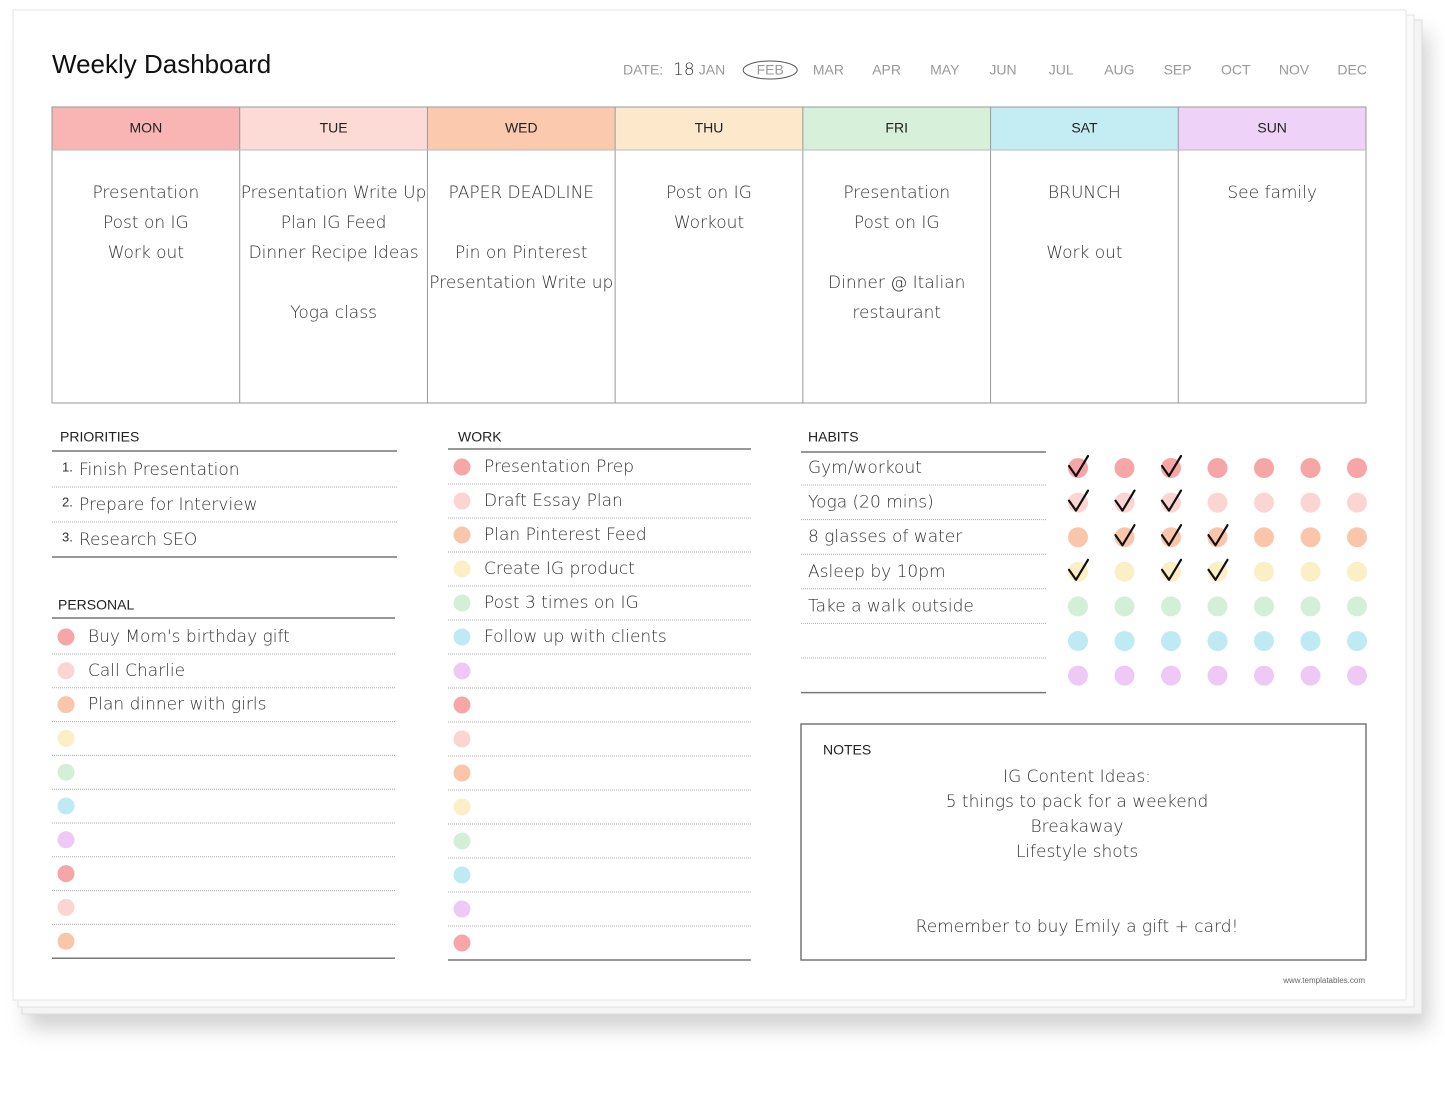 The image size is (1445, 1101). I want to click on day-entry: Yoga class, so click(333, 313).